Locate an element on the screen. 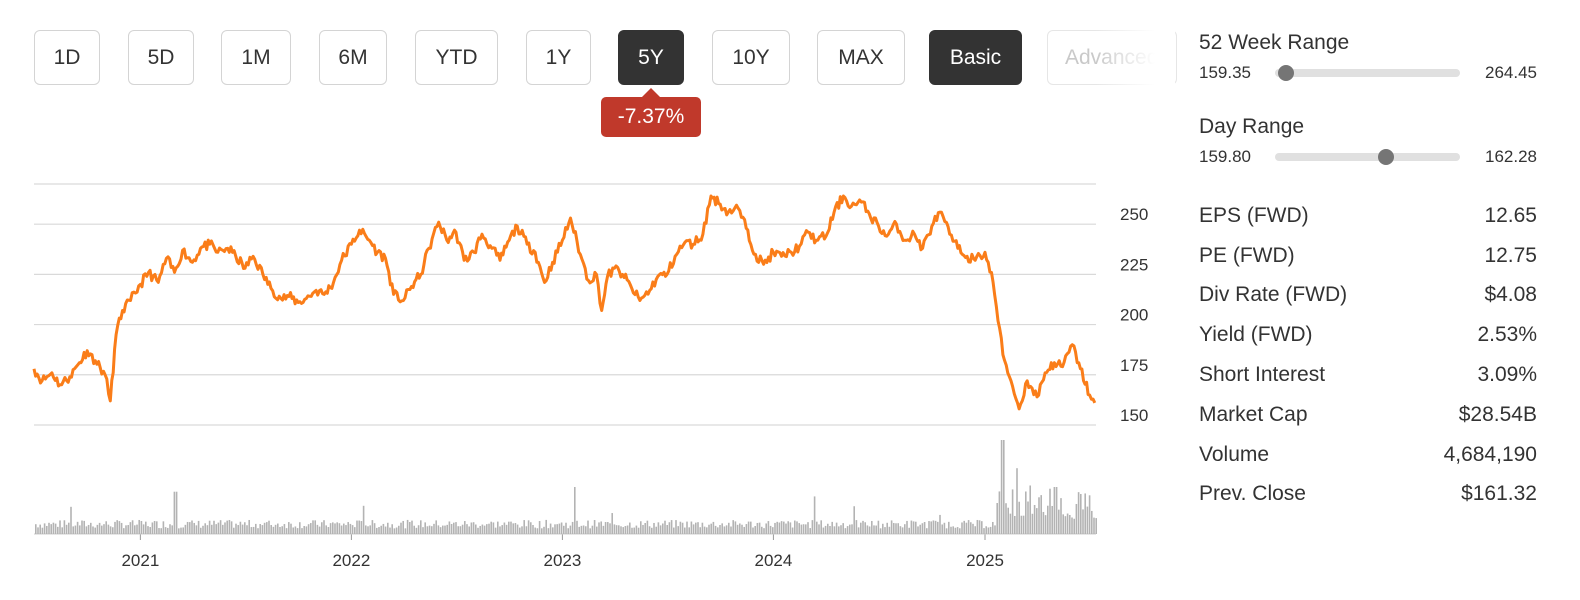  basic-view-button: Basic is located at coordinates (975, 57).